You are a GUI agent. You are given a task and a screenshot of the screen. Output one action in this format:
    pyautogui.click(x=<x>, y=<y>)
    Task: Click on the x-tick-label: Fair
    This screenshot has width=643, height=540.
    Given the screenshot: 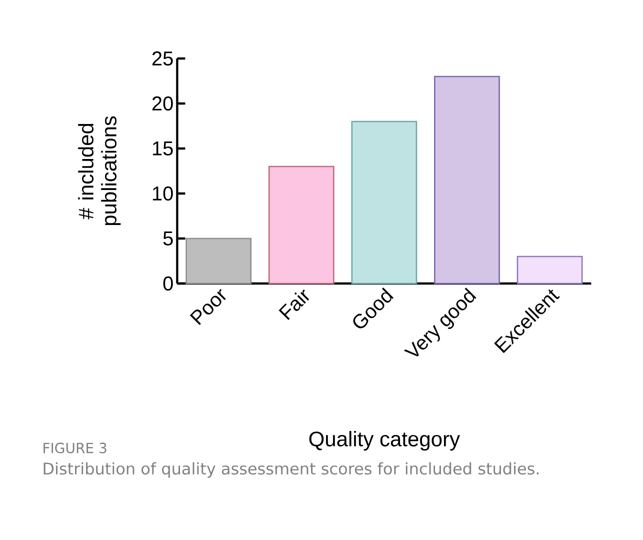 What is the action you would take?
    pyautogui.click(x=294, y=305)
    